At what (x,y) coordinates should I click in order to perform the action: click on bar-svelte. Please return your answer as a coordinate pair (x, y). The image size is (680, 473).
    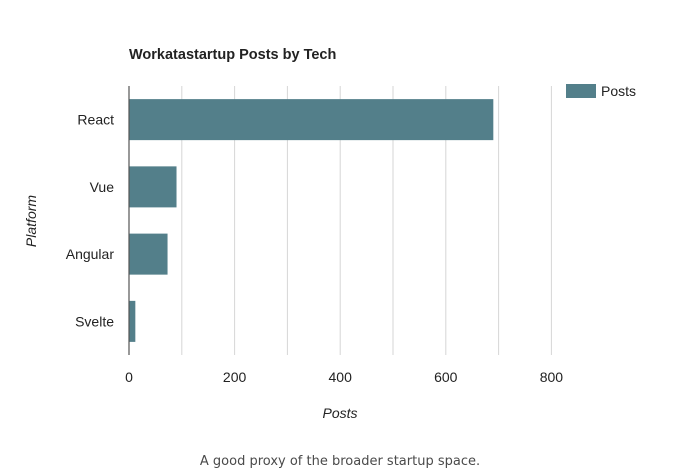
    Looking at the image, I should click on (132, 321).